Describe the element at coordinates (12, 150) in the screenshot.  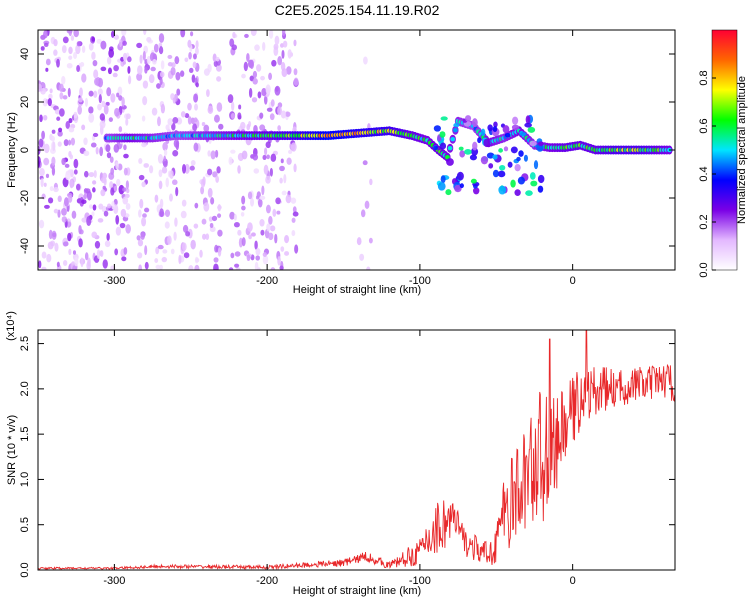
I see `spectrogram-ylabel: Frequency (Hz)` at that location.